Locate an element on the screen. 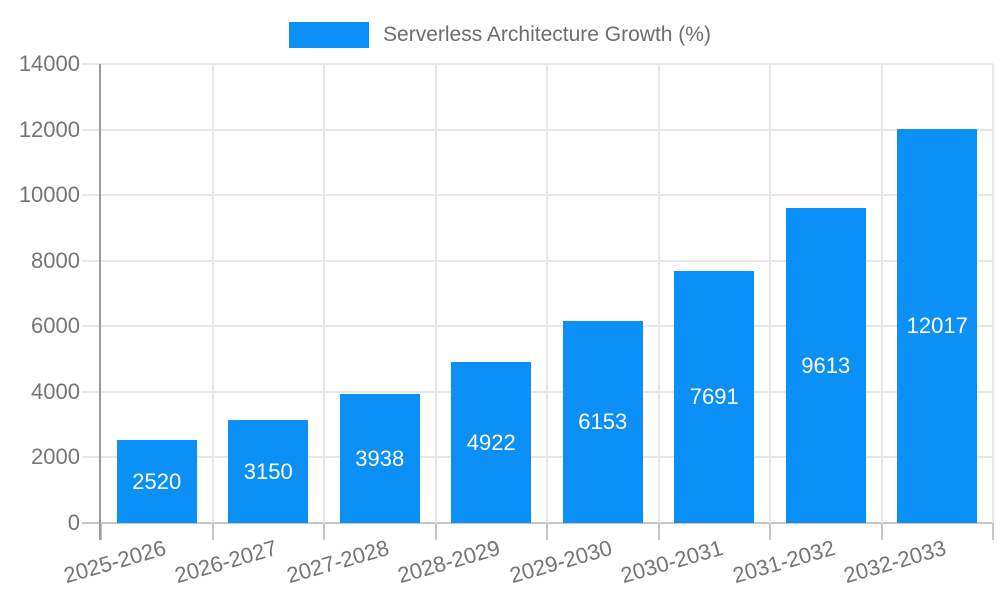  y-tick-label: 8000 is located at coordinates (55, 260).